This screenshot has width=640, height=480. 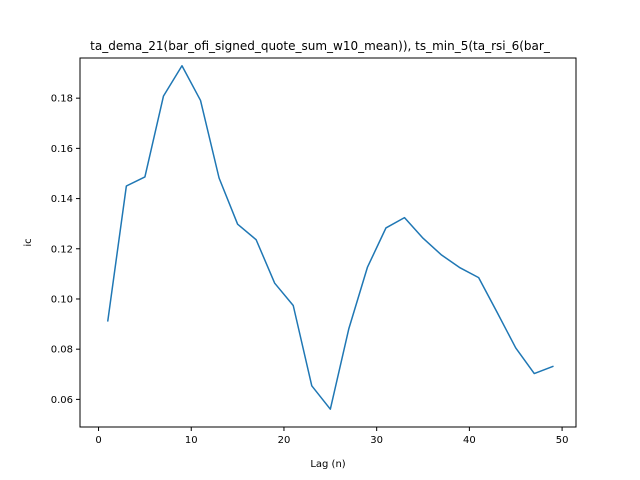 I want to click on y-axis: 0.06 0.08 0.10 0.12 0.14 0.16 0.18, so click(x=65, y=250).